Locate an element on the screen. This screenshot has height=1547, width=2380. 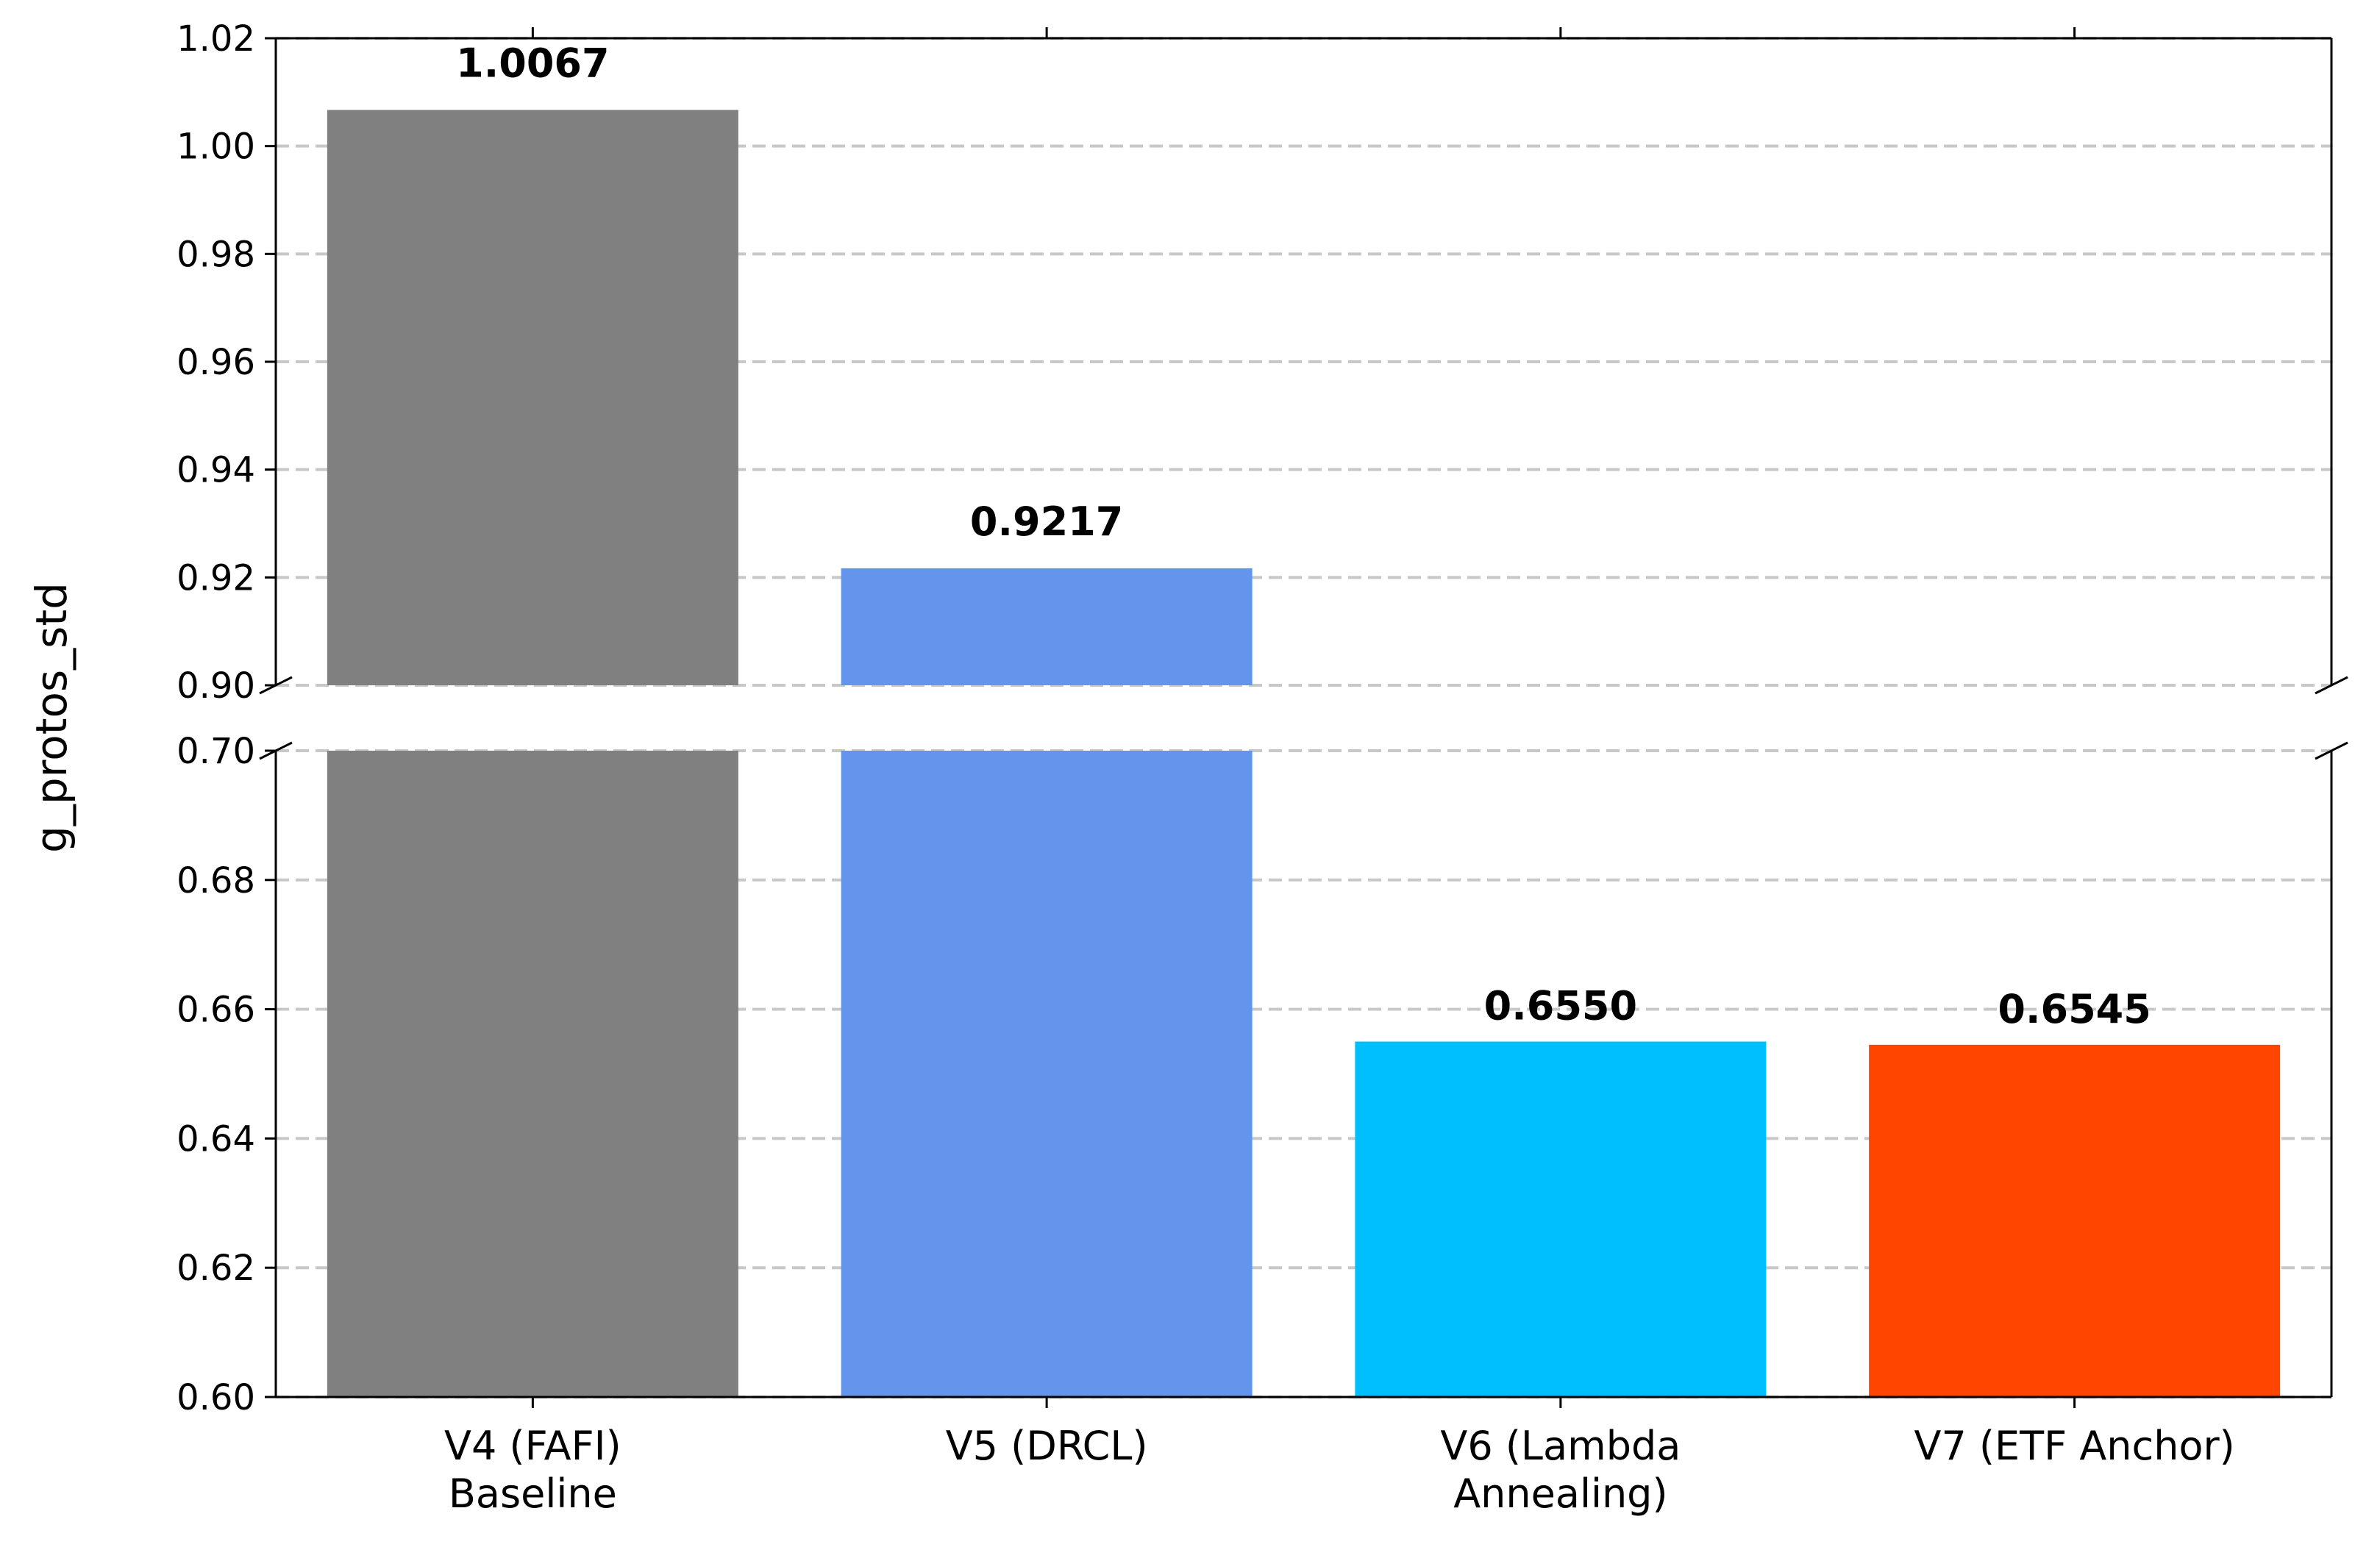
y-axis-title: g_protos_std is located at coordinates (51, 718).